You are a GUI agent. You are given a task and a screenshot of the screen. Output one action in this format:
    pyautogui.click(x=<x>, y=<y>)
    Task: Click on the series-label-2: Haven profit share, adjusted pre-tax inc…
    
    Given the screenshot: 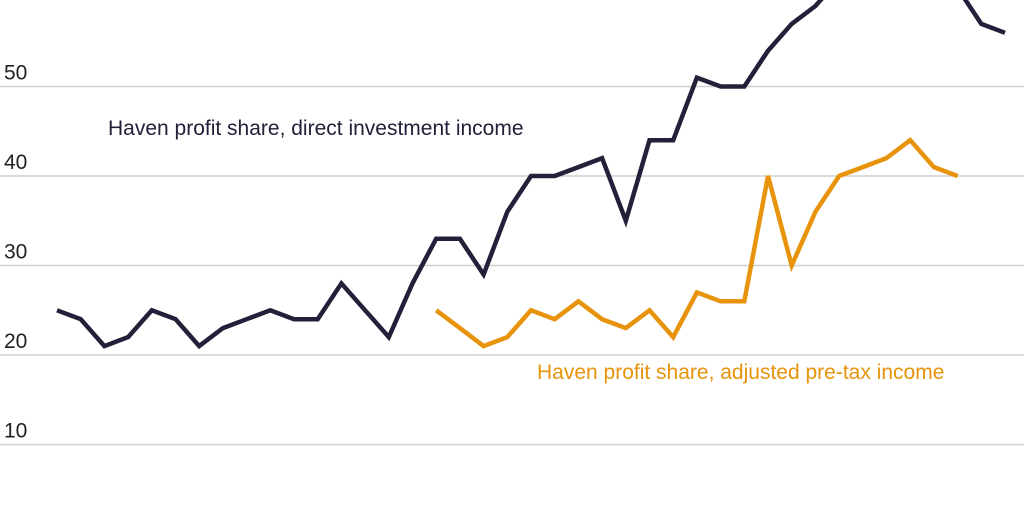 What is the action you would take?
    pyautogui.click(x=740, y=372)
    